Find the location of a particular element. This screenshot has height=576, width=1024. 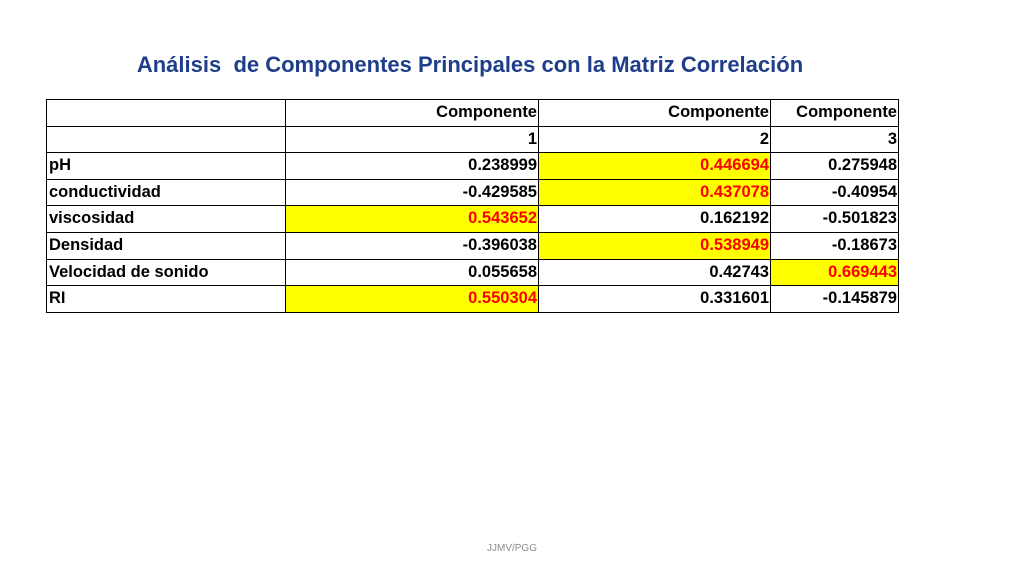

header-cell-number-1: 1 is located at coordinates (412, 139).